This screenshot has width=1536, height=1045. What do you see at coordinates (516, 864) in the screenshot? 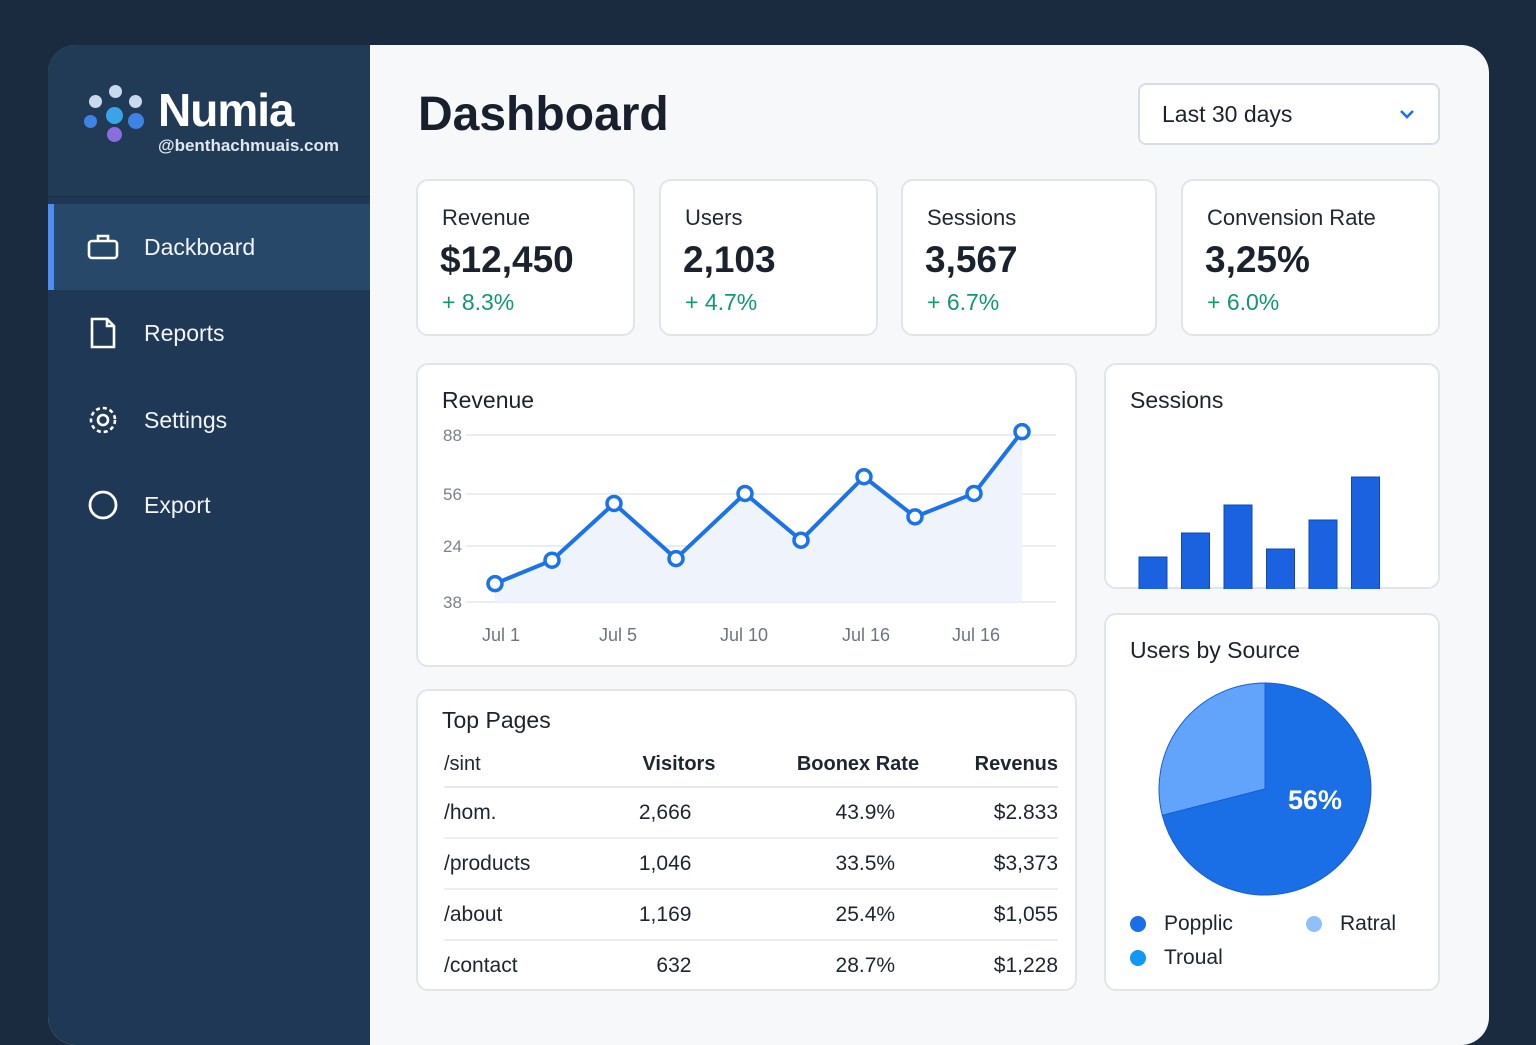
I see `table-cell: /products` at bounding box center [516, 864].